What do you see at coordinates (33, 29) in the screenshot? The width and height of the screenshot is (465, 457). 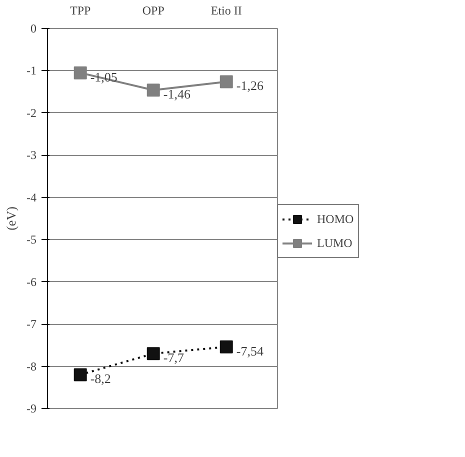 I see `y-tick-label: 0` at bounding box center [33, 29].